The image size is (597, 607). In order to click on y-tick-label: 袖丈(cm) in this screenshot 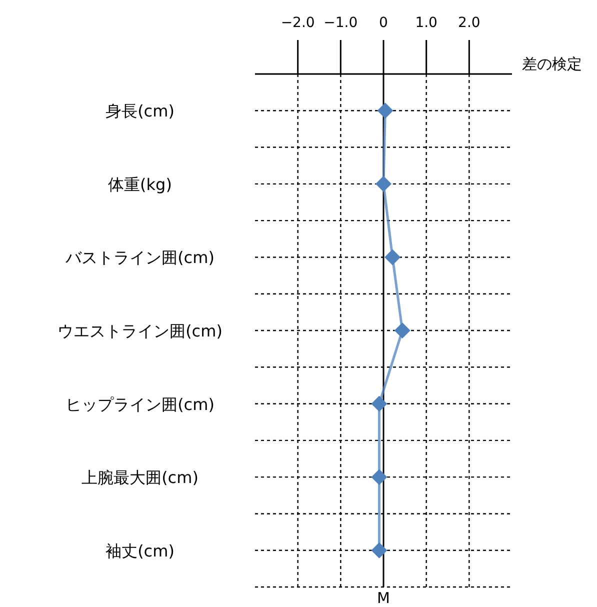, I will do `click(140, 550)`.